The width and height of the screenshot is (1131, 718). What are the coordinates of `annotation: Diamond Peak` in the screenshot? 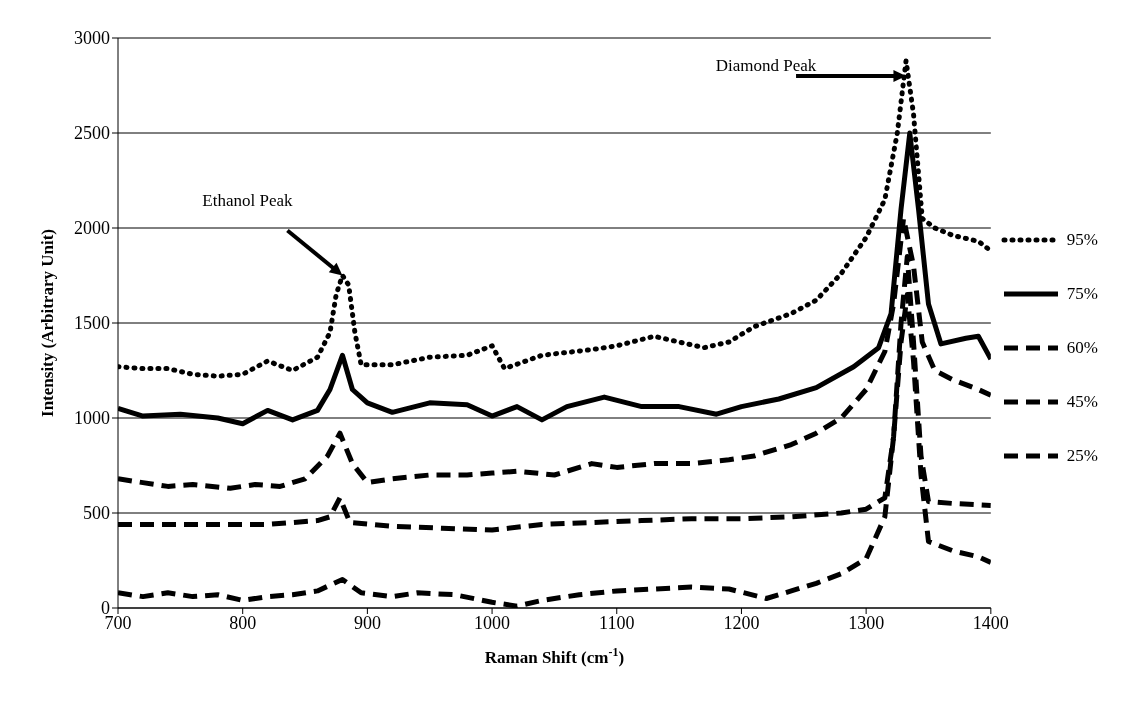 It's located at (766, 65).